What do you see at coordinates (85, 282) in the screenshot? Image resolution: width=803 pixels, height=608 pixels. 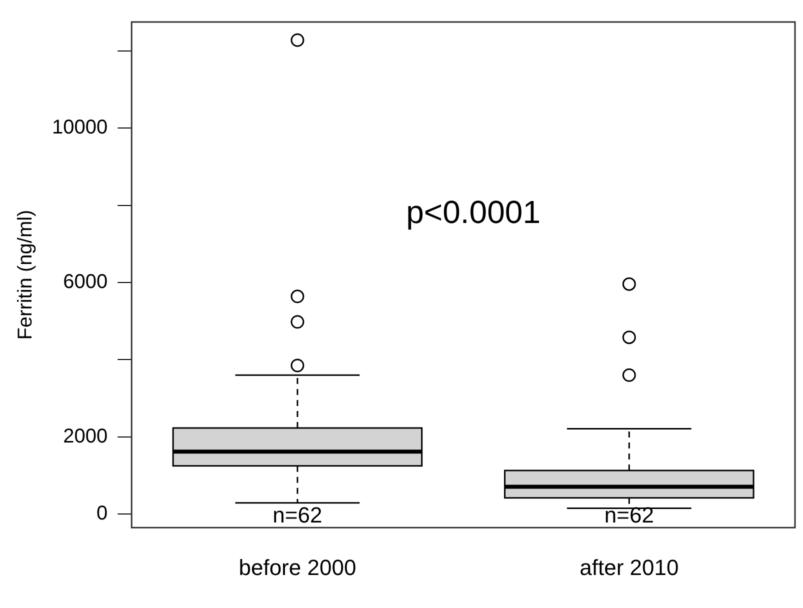 I see `y-tick-label: 6000` at bounding box center [85, 282].